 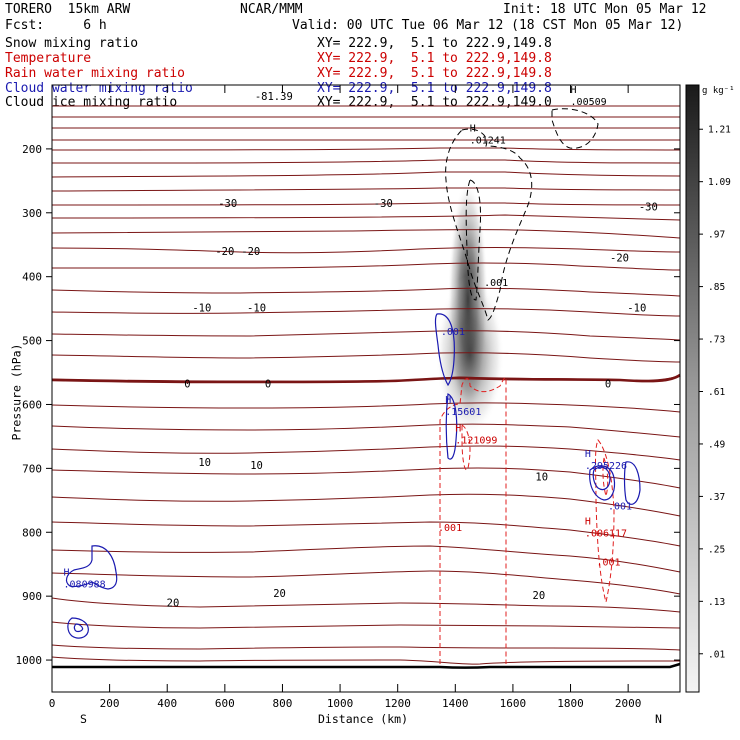 What do you see at coordinates (719, 130) in the screenshot?
I see `colorbar-tick-label: 1.21` at bounding box center [719, 130].